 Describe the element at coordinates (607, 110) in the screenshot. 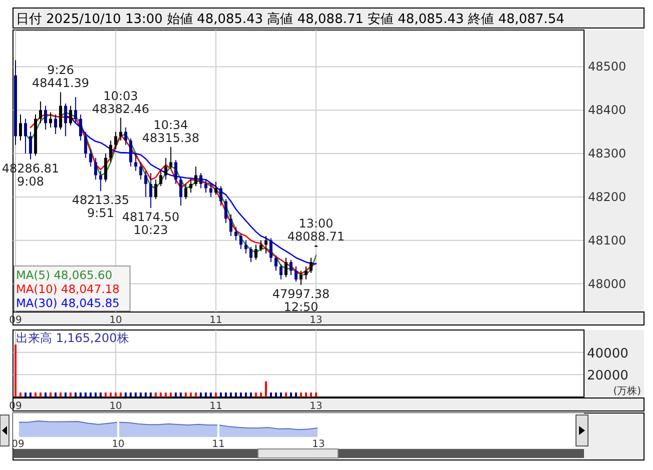

I see `y-tick-label: 48400` at that location.